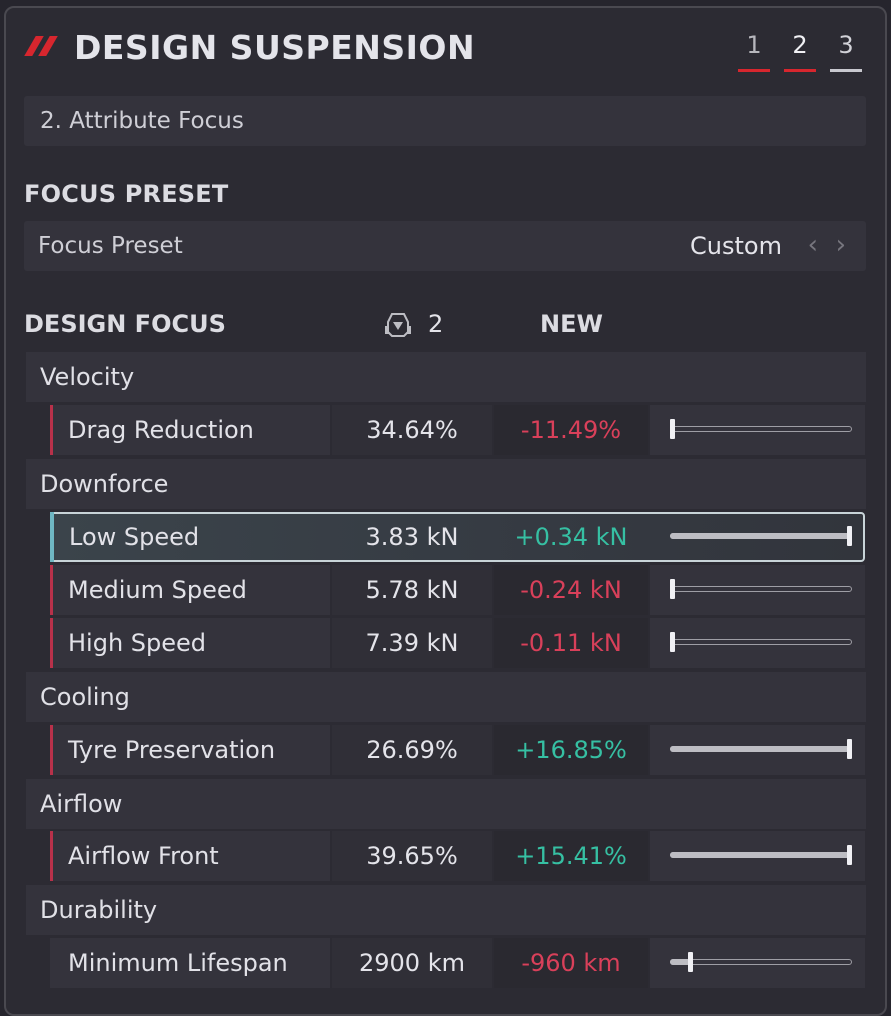  I want to click on category-downforce: Downforce, so click(446, 484).